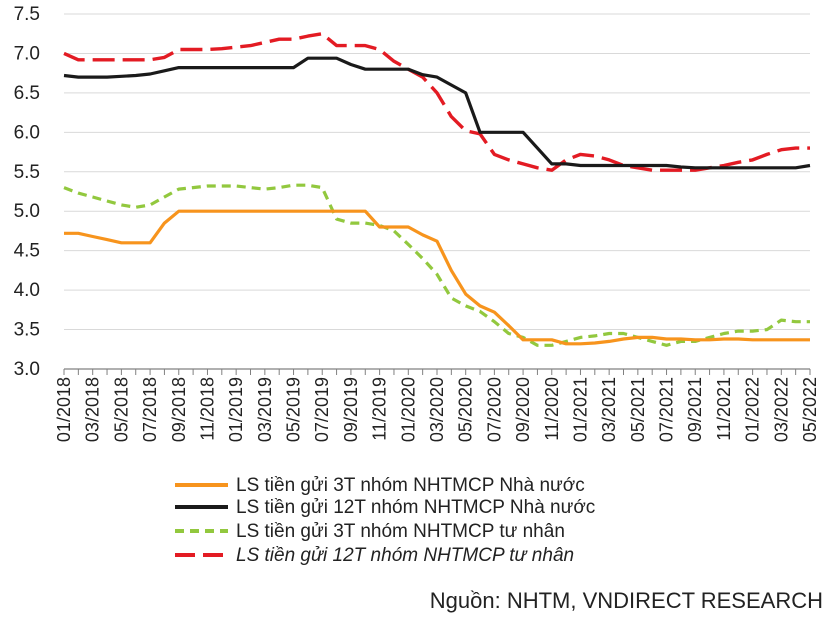 The image size is (835, 628). What do you see at coordinates (695, 409) in the screenshot?
I see `x-tick-label: 09/2021` at bounding box center [695, 409].